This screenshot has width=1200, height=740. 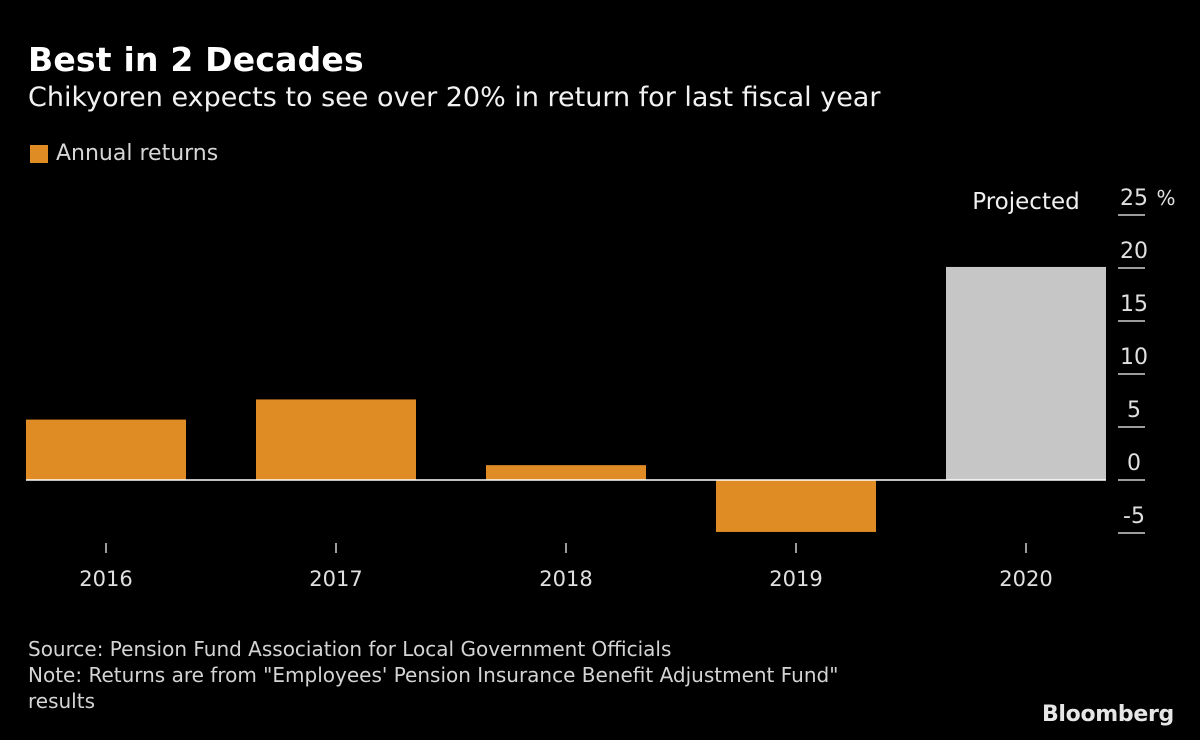 What do you see at coordinates (137, 153) in the screenshot?
I see `legend-label: Annual returns` at bounding box center [137, 153].